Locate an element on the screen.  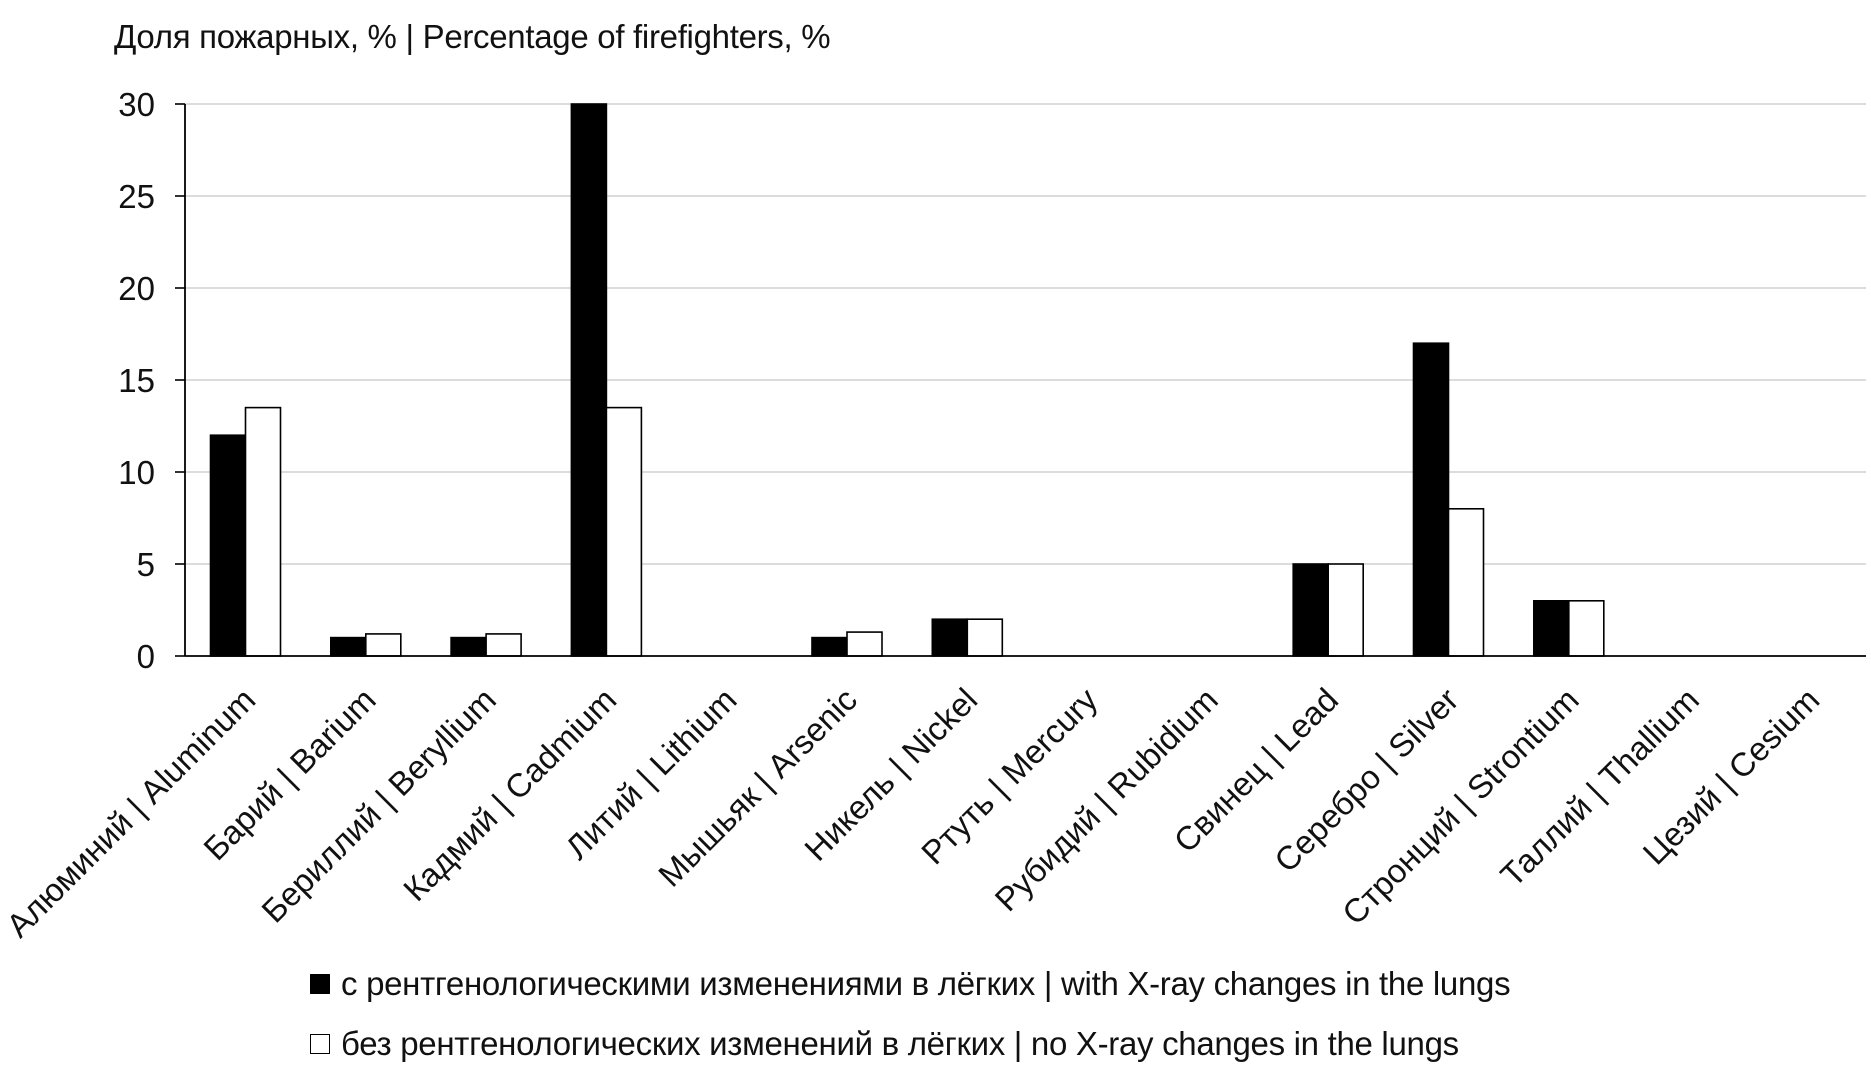
y-tick-label: 15 is located at coordinates (136, 380).